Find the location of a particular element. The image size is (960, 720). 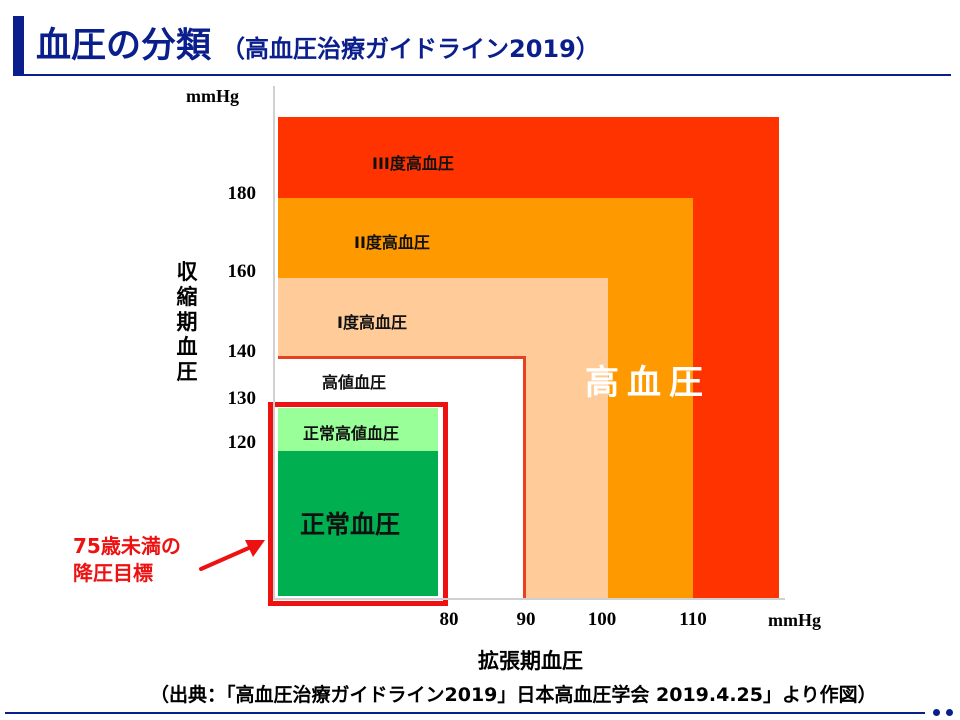

target-annotation-line2: 降圧目標 is located at coordinates (113, 573).